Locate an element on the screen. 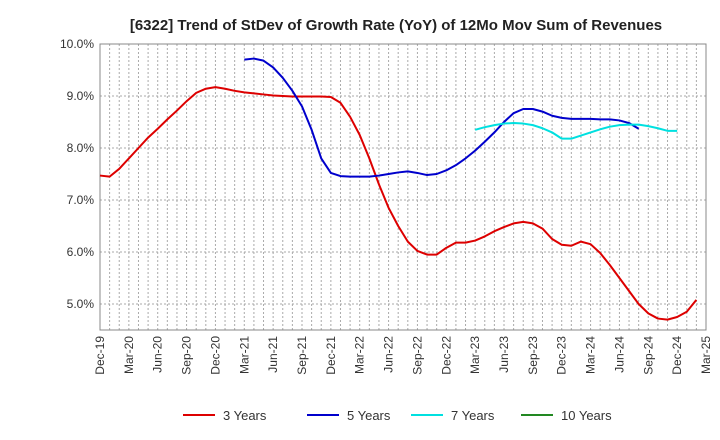 Image resolution: width=720 pixels, height=440 pixels. x-tick-label: Mar-25 is located at coordinates (706, 355).